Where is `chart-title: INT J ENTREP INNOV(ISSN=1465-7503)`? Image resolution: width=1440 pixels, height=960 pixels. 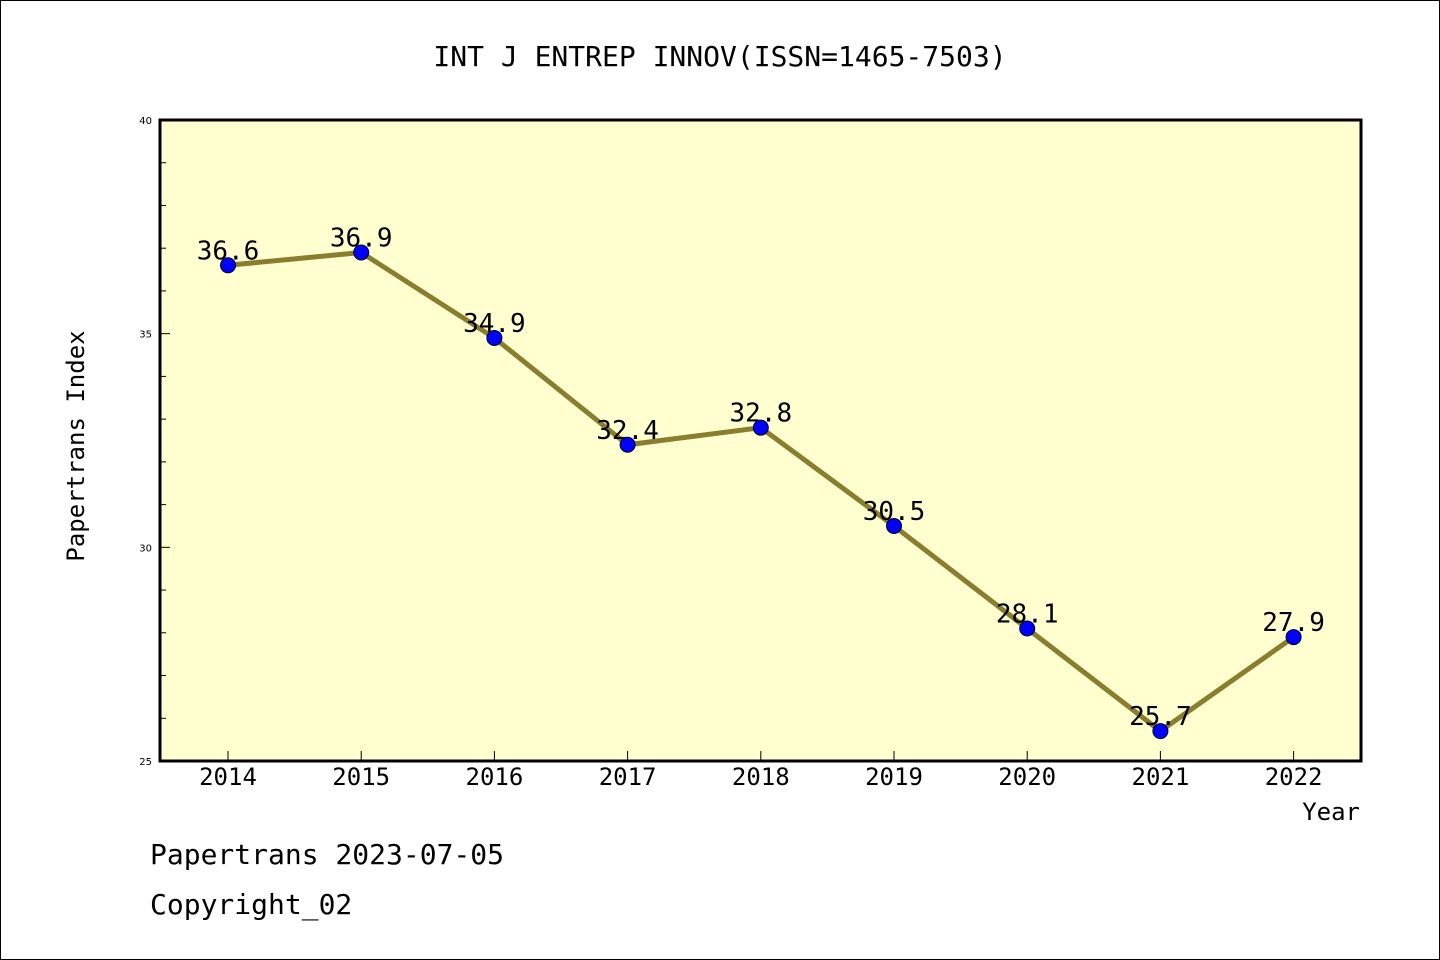
chart-title: INT J ENTREP INNOV(ISSN=1465-7503) is located at coordinates (719, 56).